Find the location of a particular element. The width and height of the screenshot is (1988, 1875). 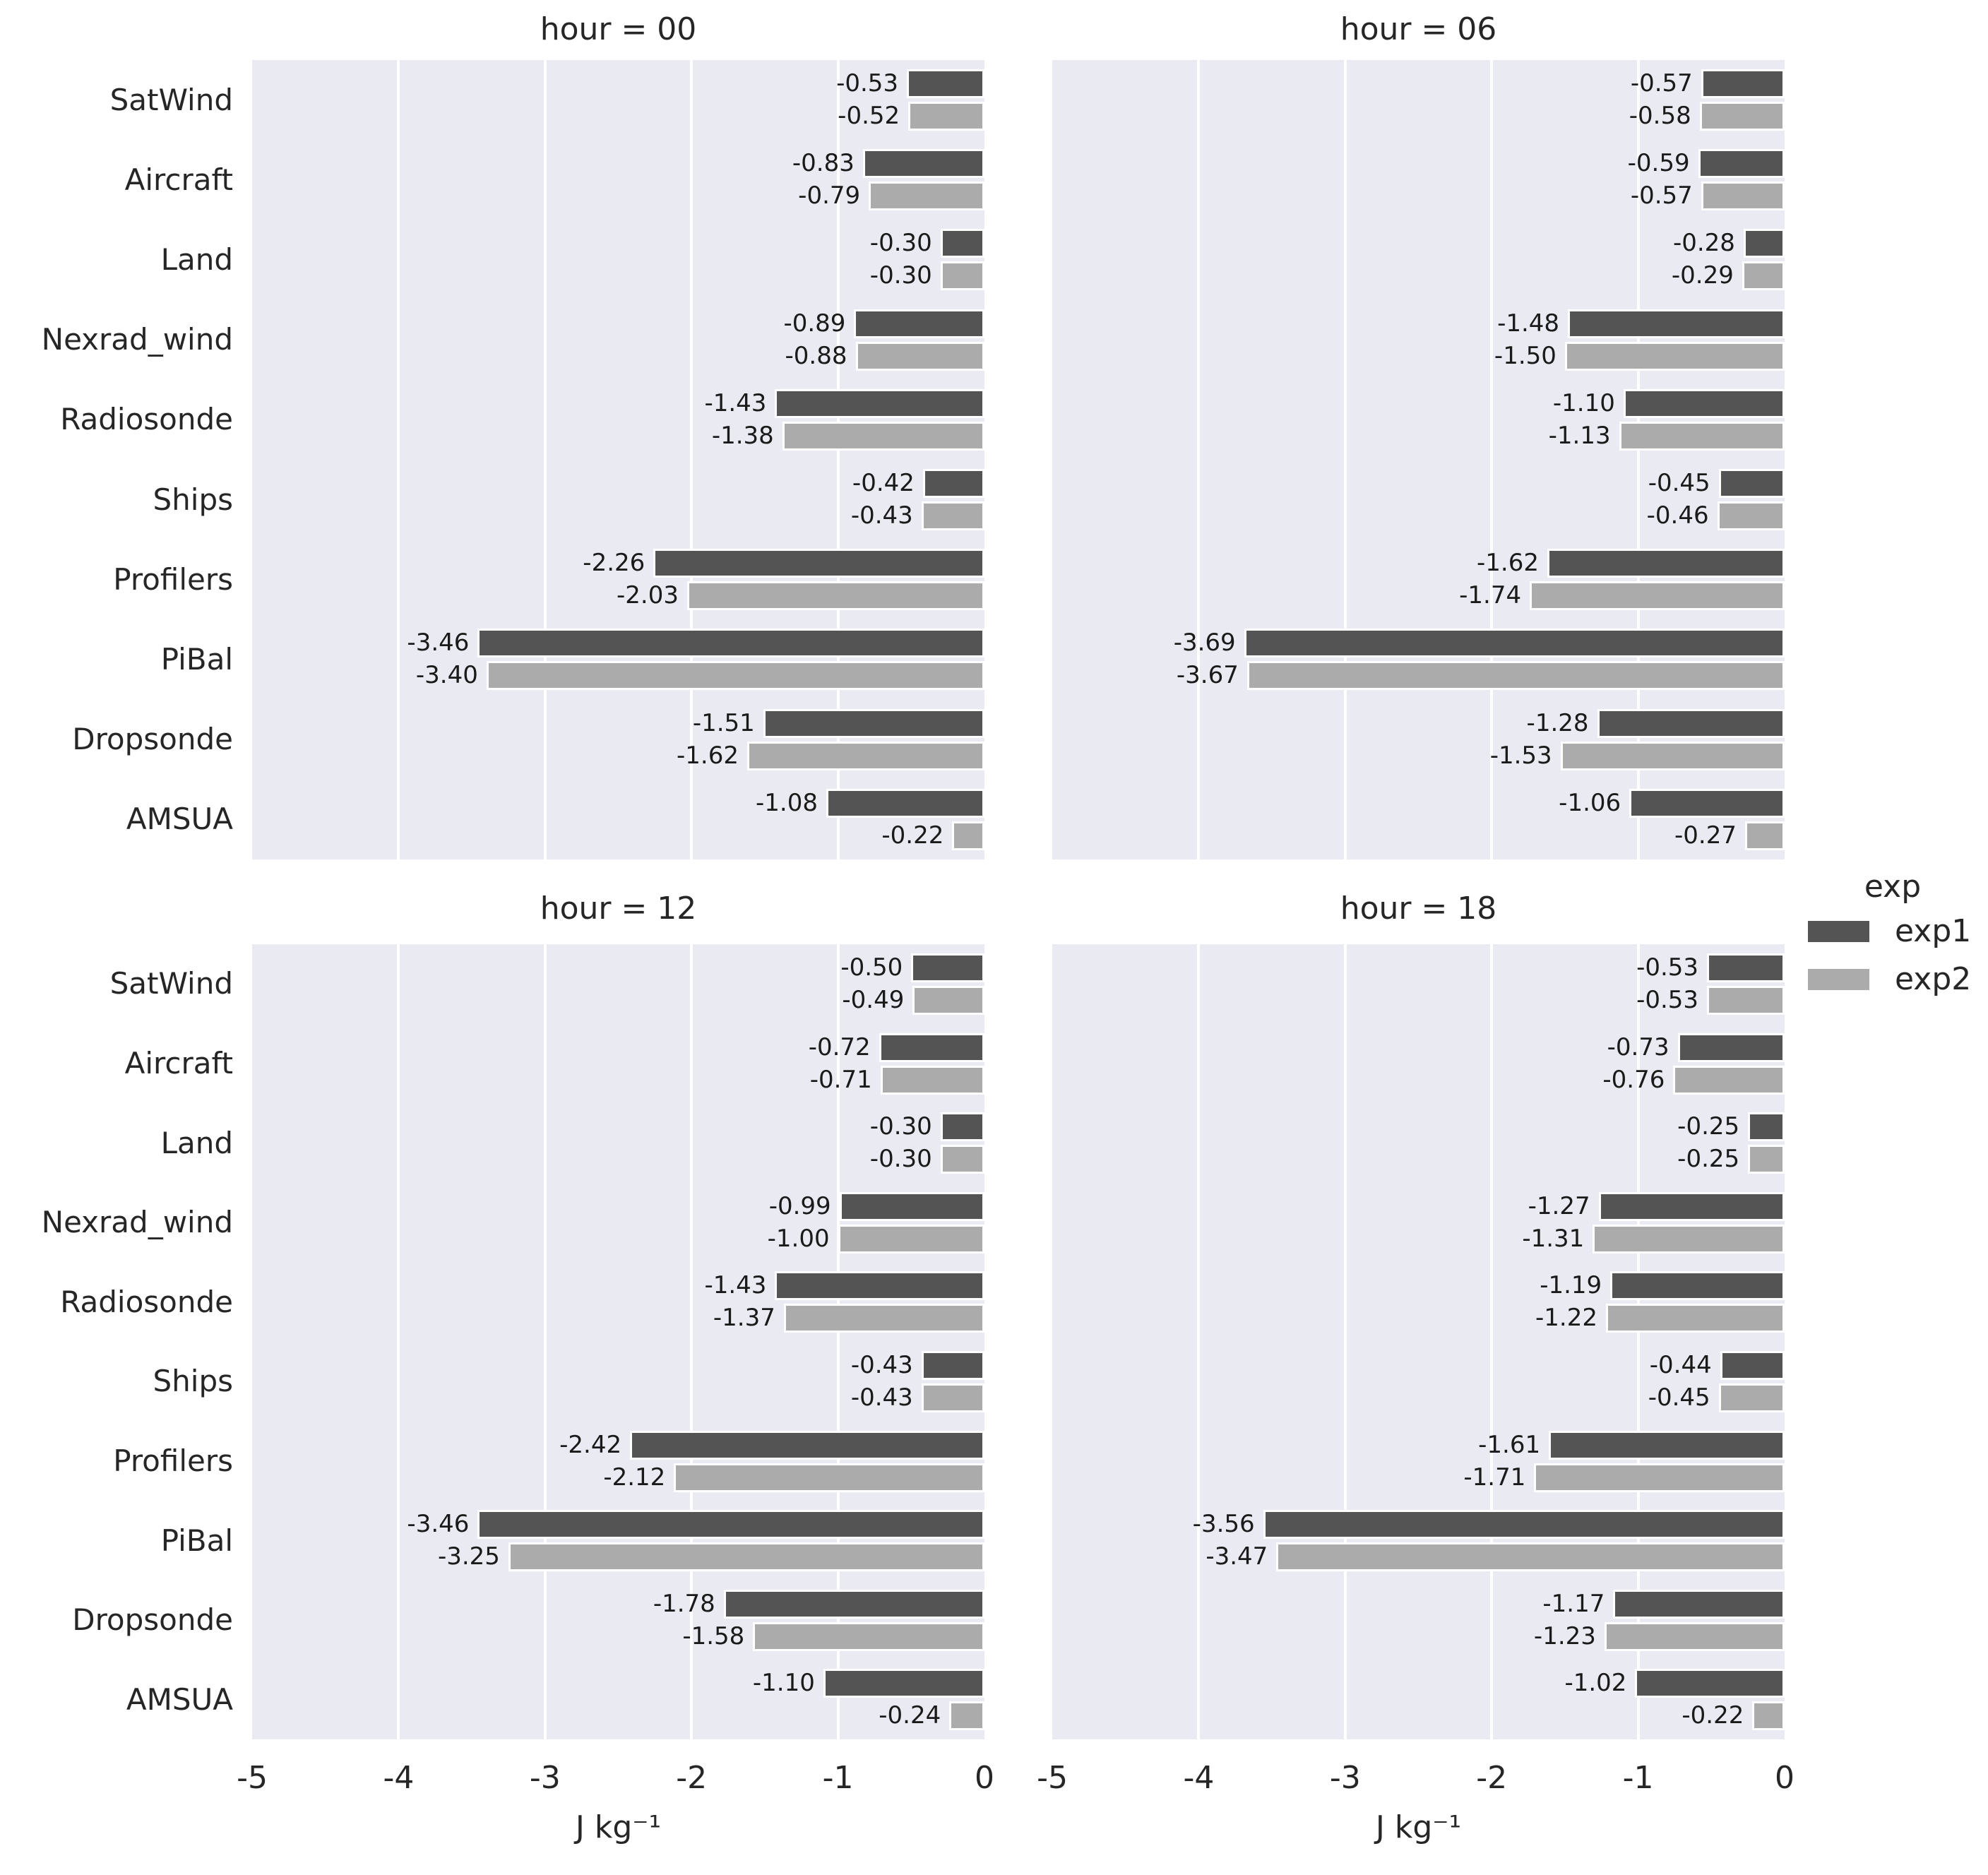

bar-value-label: -1.74 is located at coordinates (1490, 595).